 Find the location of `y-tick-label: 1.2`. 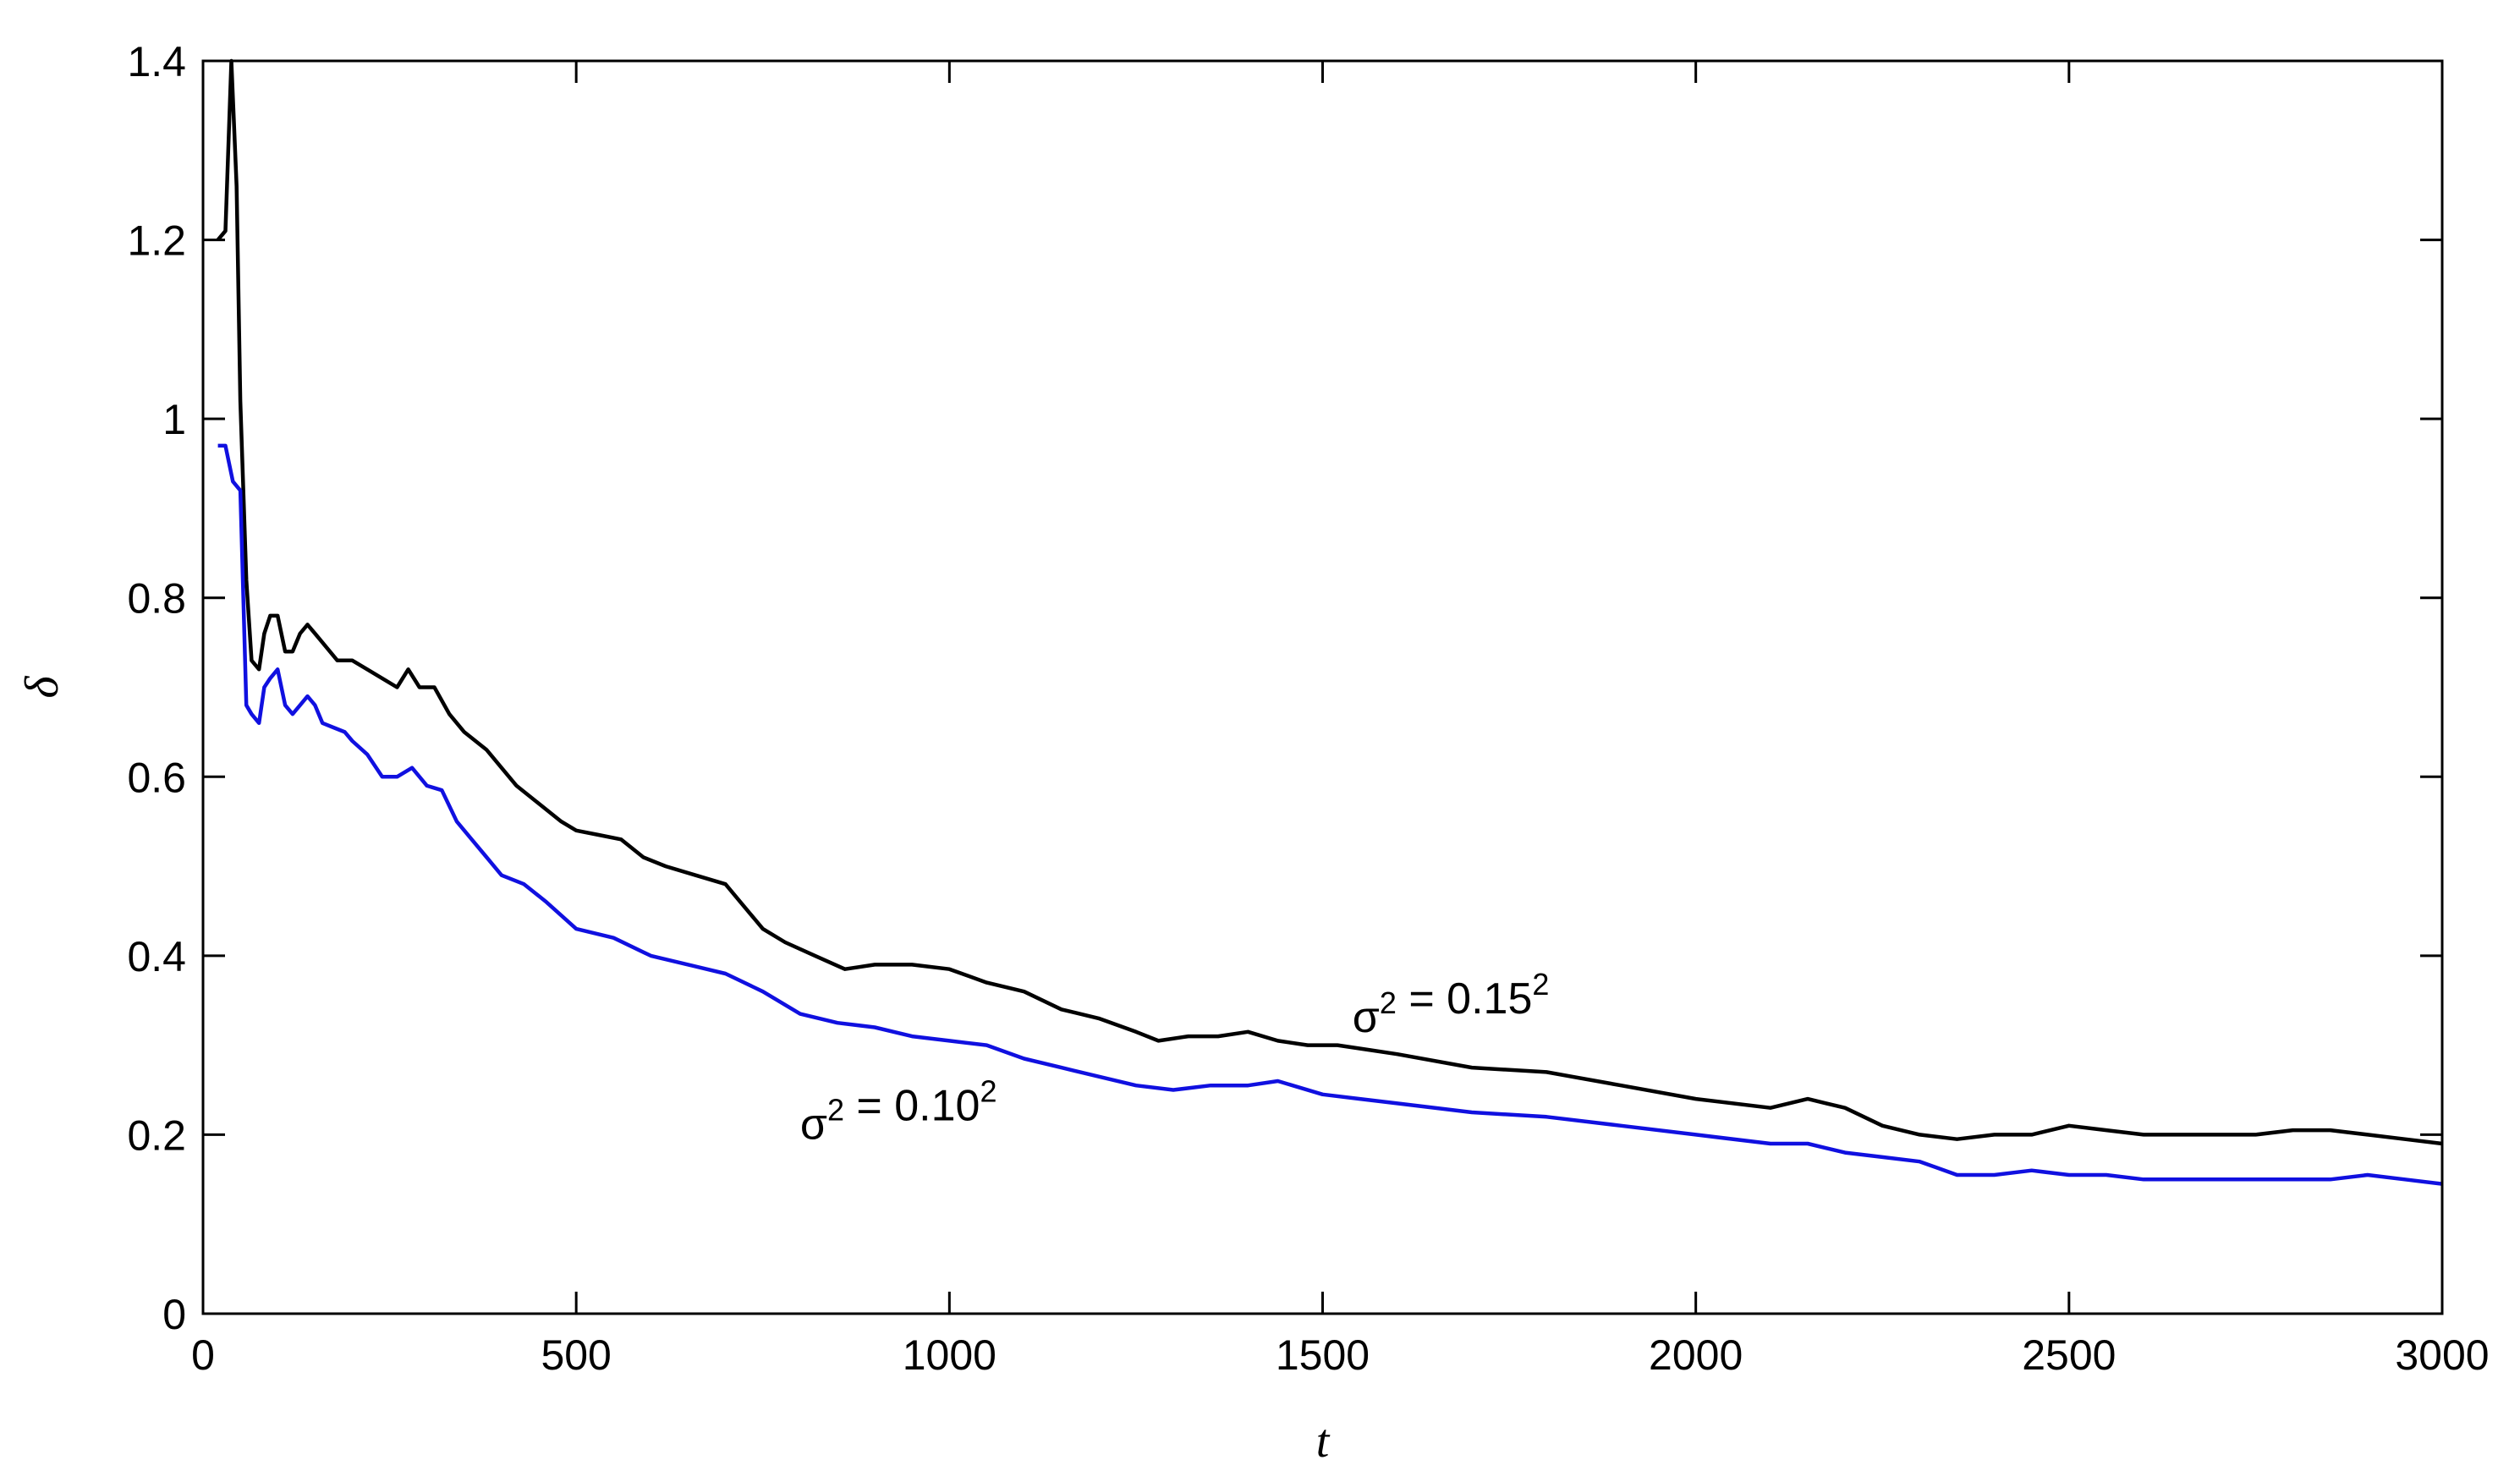

y-tick-label: 1.2 is located at coordinates (156, 241).